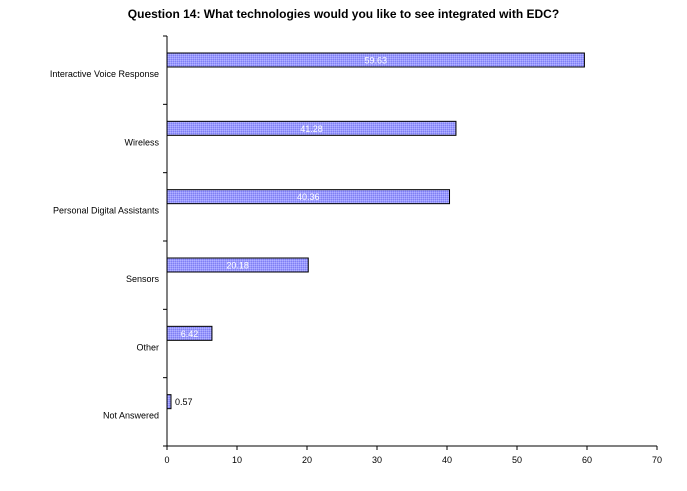 This screenshot has width=687, height=491. I want to click on category-label-2: Personal Digital Assistants, so click(106, 211).